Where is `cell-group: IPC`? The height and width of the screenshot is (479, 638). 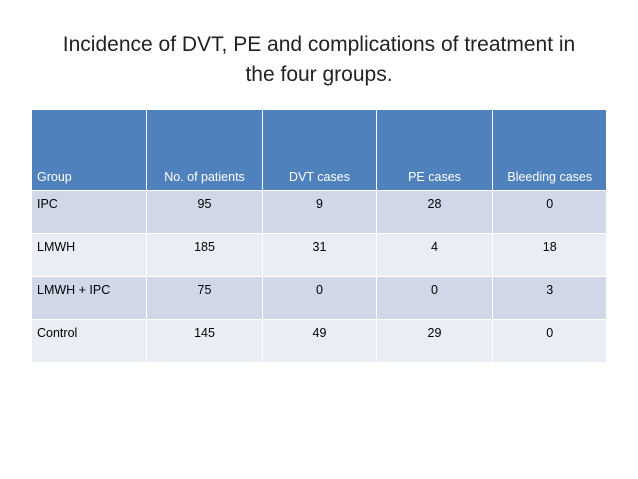
cell-group: IPC is located at coordinates (89, 211).